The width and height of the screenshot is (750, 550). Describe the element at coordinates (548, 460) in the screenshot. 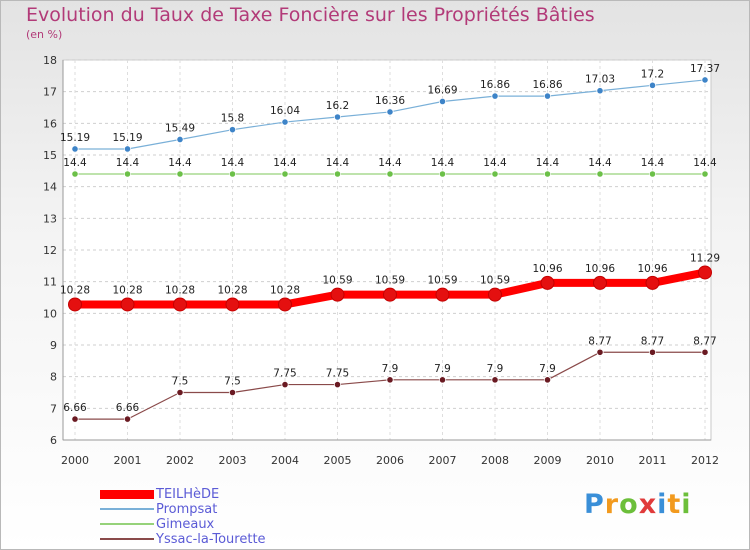

I see `x-tick-label: 2009` at that location.